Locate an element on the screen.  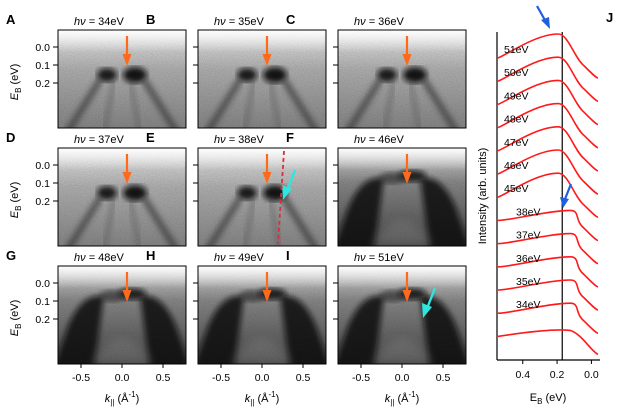
edc-curve-label: 50eV is located at coordinates (516, 73).